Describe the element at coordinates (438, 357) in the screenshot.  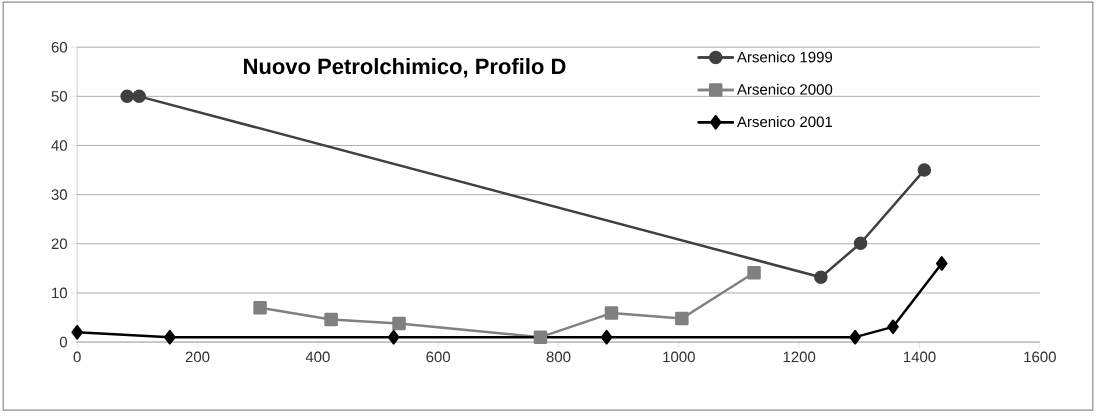
I see `x-tick-label: 600` at that location.